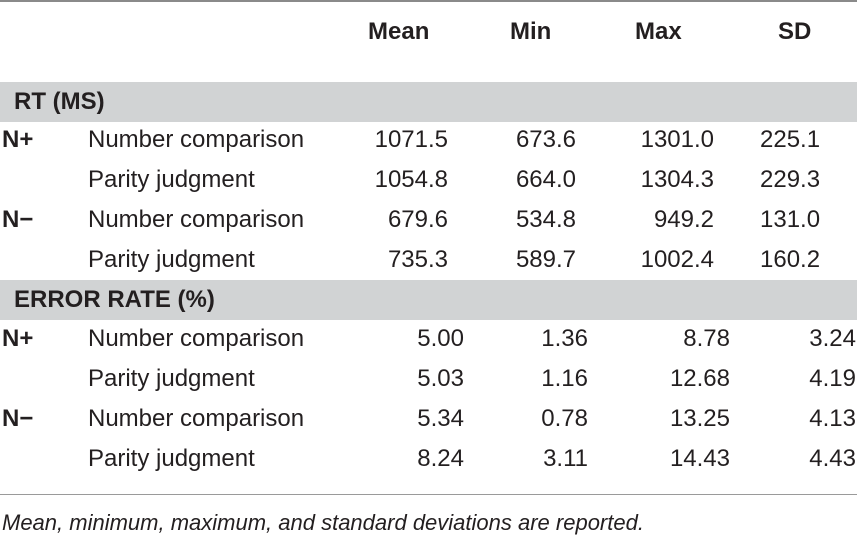  Describe the element at coordinates (440, 458) in the screenshot. I see `cell-mean: 8.24` at that location.